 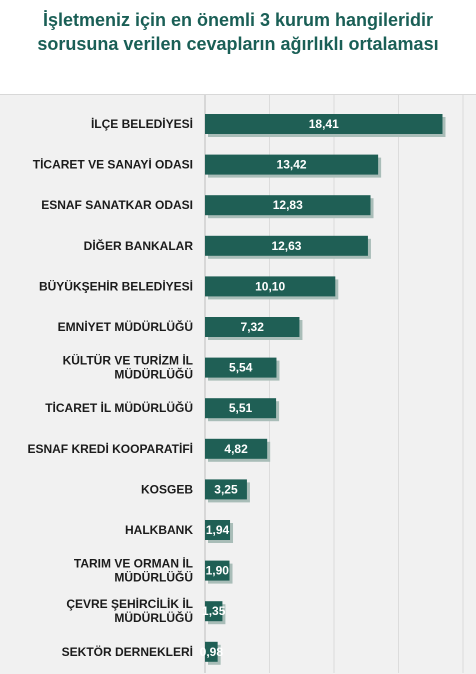 I want to click on category-label: ESNAF SANATKAR ODASI, so click(x=117, y=205).